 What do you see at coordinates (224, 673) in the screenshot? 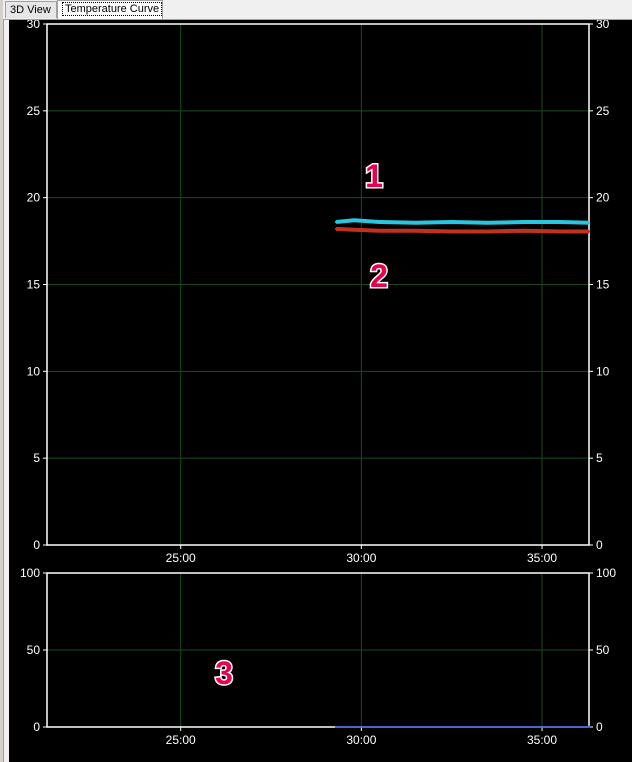
I see `annotation-label-3: 3` at bounding box center [224, 673].